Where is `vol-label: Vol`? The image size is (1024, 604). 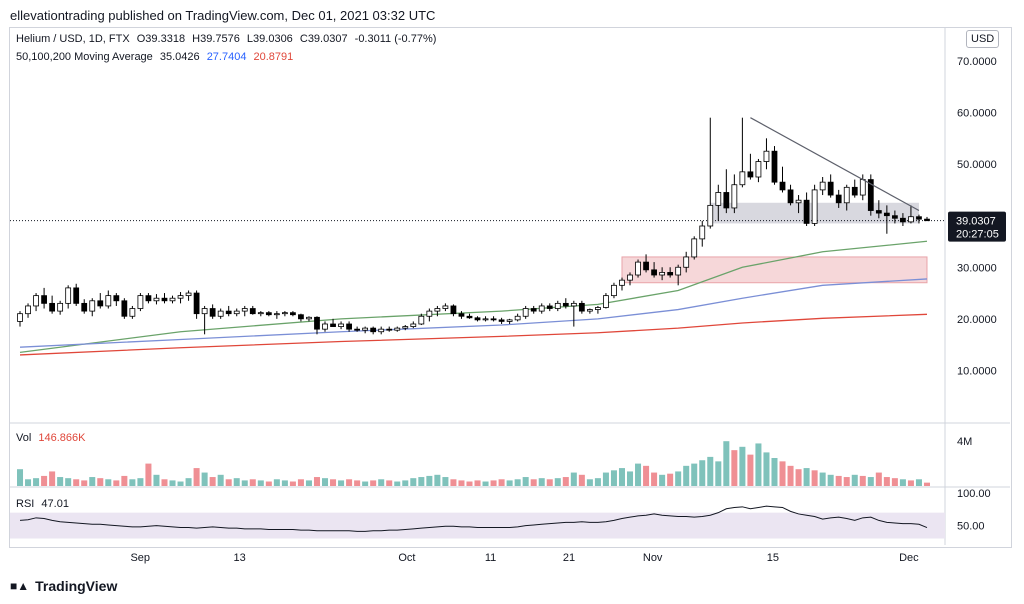
vol-label: Vol is located at coordinates (24, 438).